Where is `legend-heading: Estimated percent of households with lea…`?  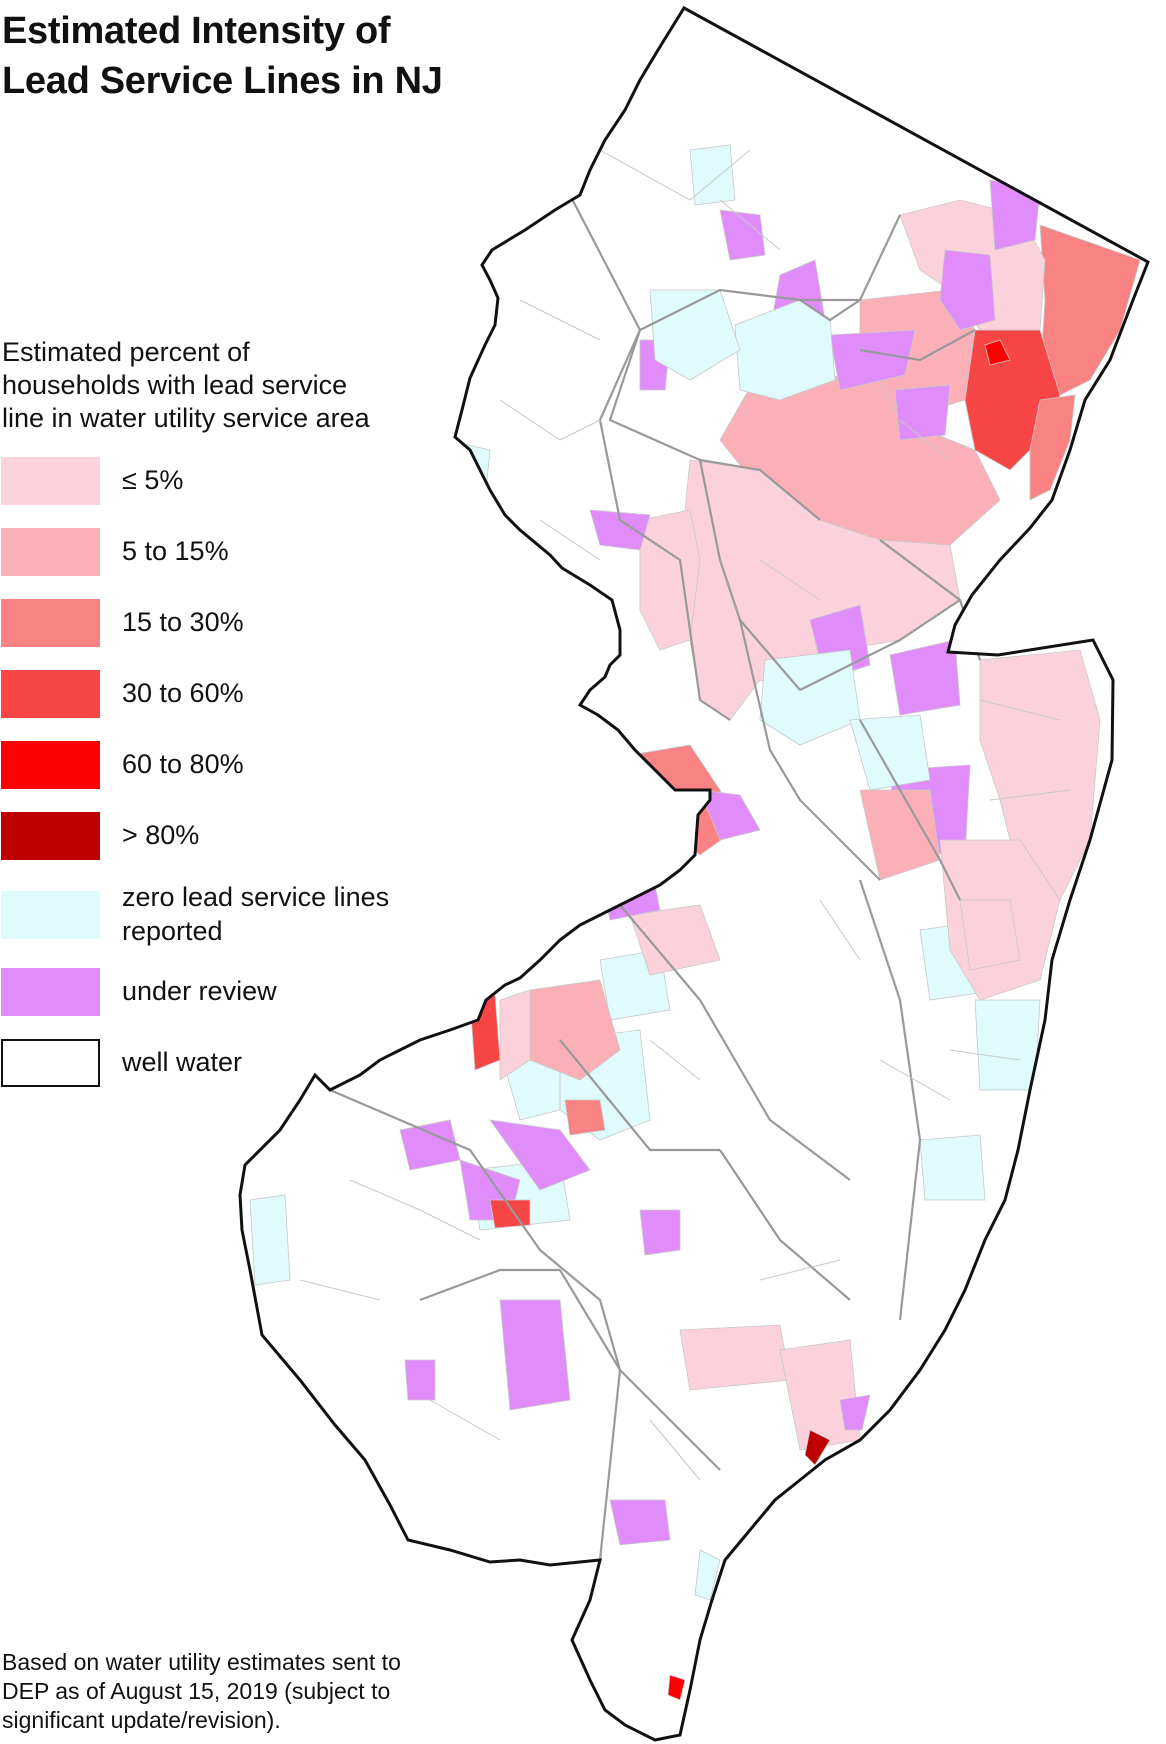 legend-heading: Estimated percent of households with lea… is located at coordinates (212, 385).